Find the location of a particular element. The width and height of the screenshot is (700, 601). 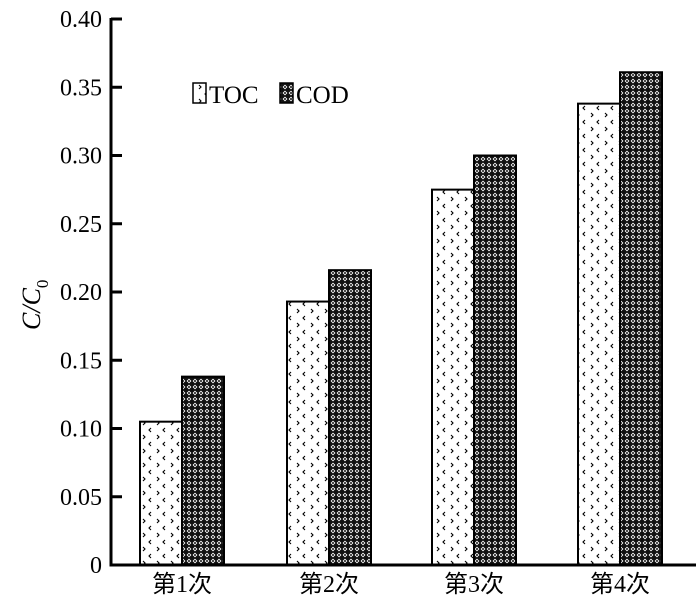

svg-text: C/C0 is located at coordinates (34, 305).